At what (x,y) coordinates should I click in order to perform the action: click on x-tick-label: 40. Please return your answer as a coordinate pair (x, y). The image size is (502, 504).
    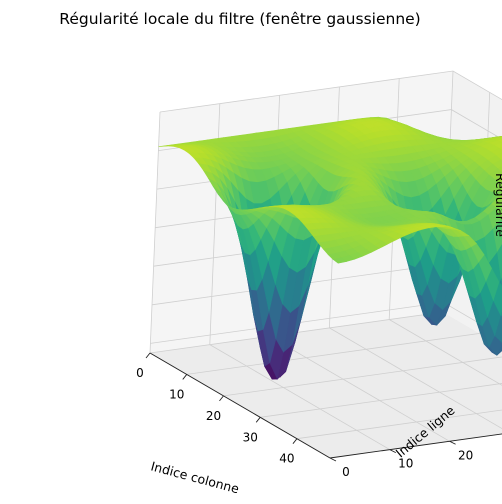
    Looking at the image, I should click on (286, 459).